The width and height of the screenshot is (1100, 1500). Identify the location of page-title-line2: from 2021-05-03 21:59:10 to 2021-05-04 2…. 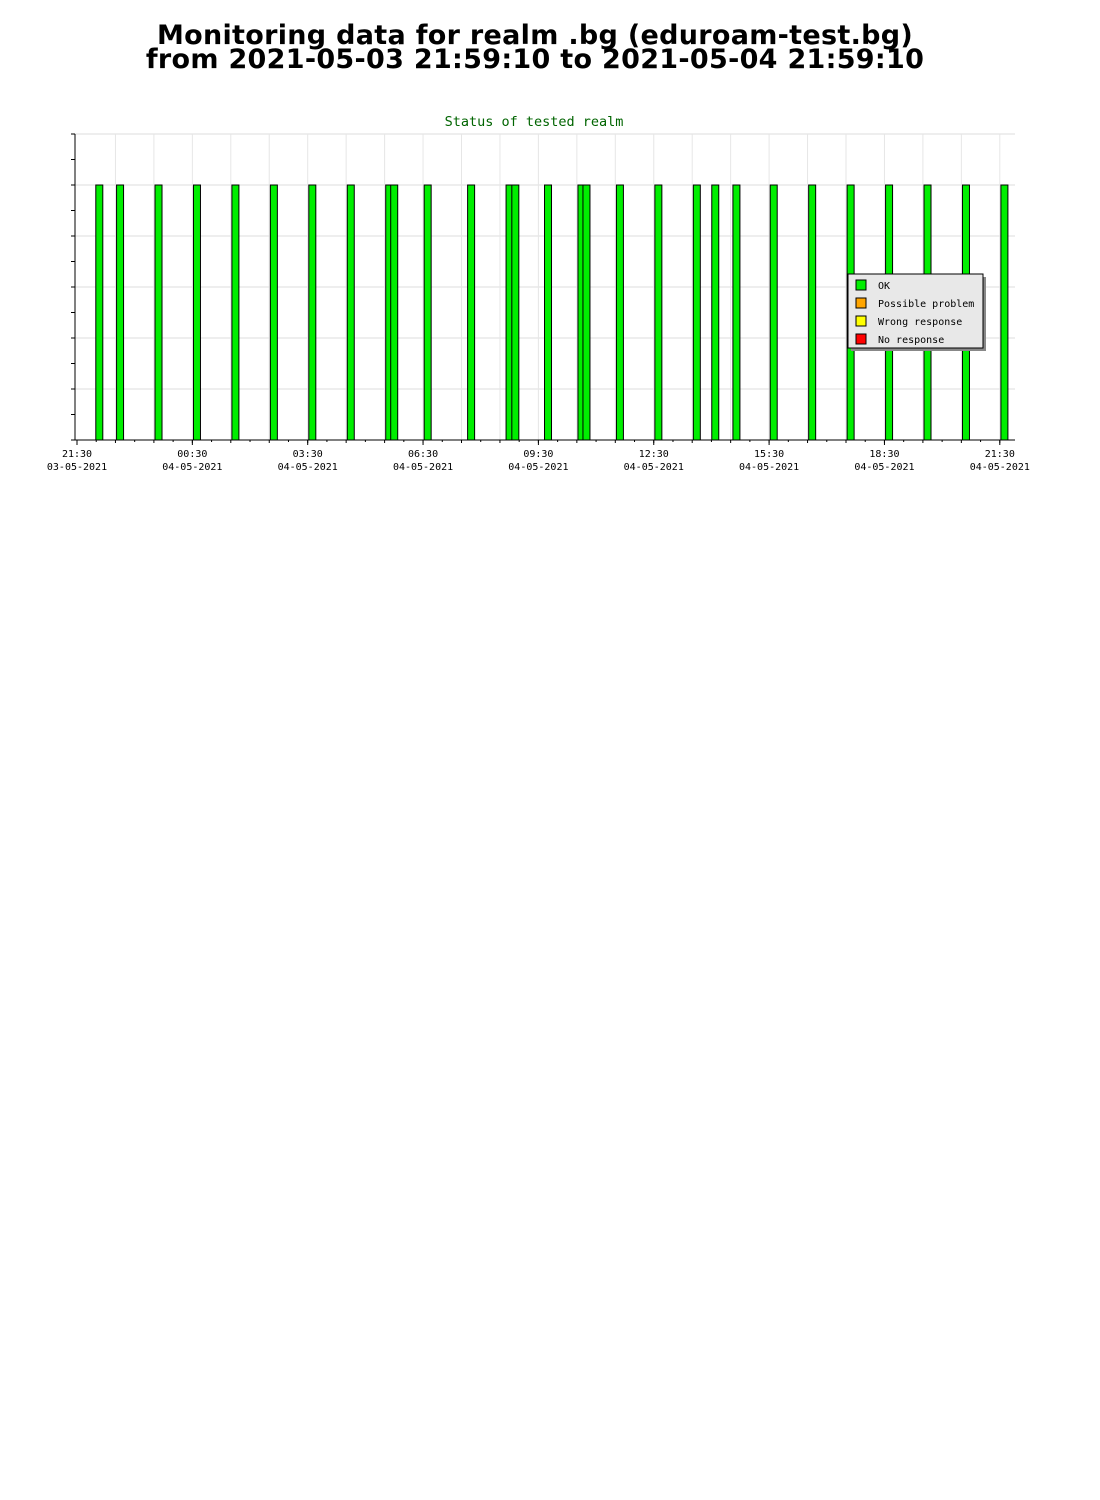
(535, 59).